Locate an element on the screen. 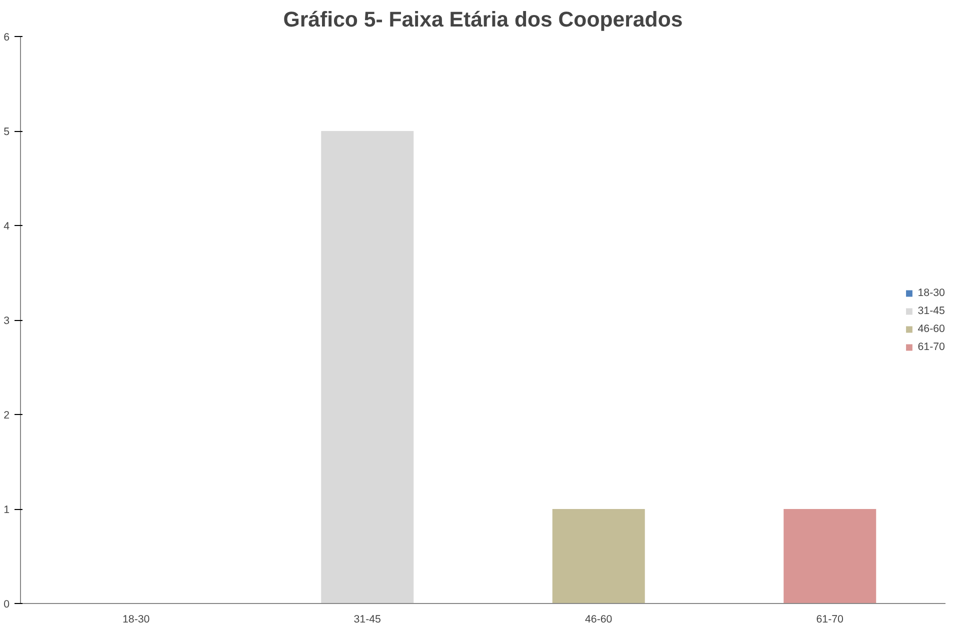  chart-title: Gráfico 5- Faixa Etária dos Cooperados is located at coordinates (483, 20).